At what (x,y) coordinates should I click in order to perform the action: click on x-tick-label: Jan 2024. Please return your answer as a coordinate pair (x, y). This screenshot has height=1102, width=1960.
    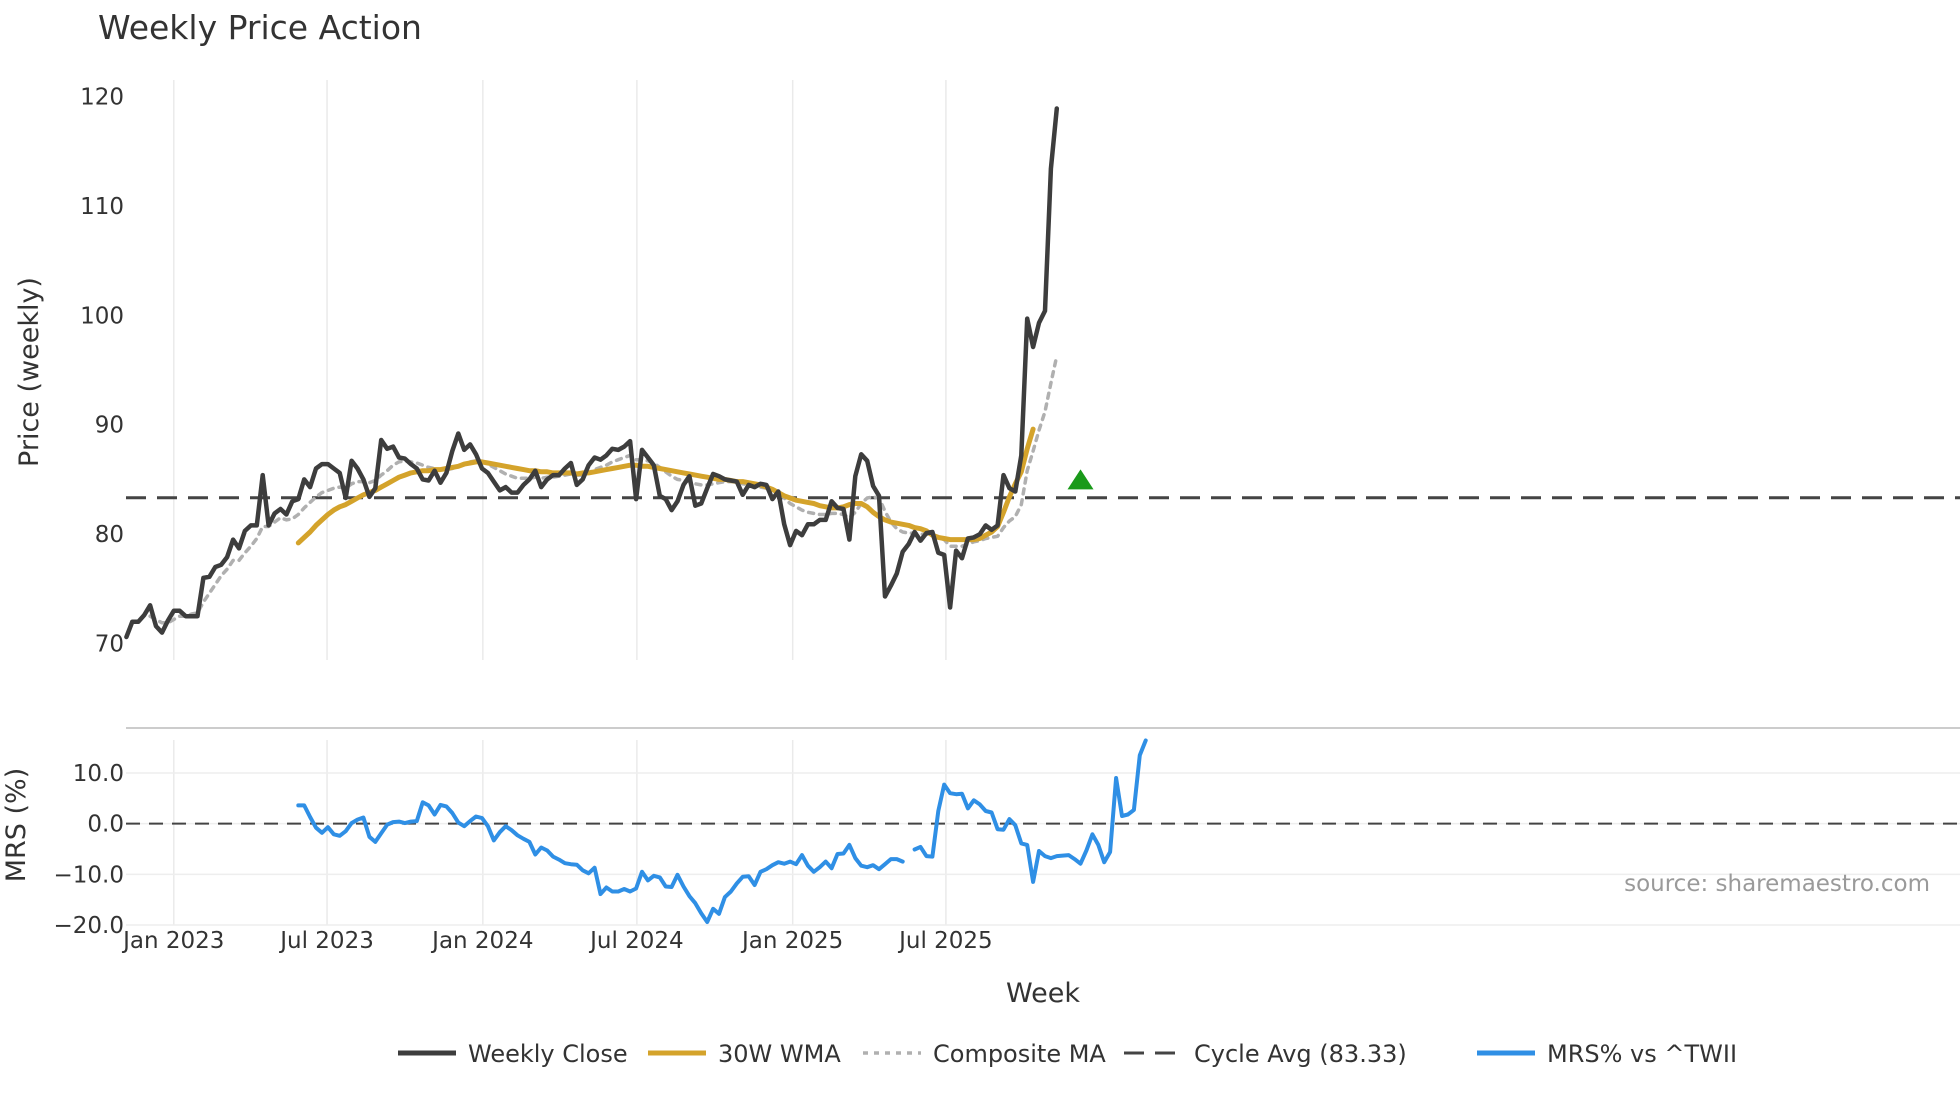
    Looking at the image, I should click on (481, 941).